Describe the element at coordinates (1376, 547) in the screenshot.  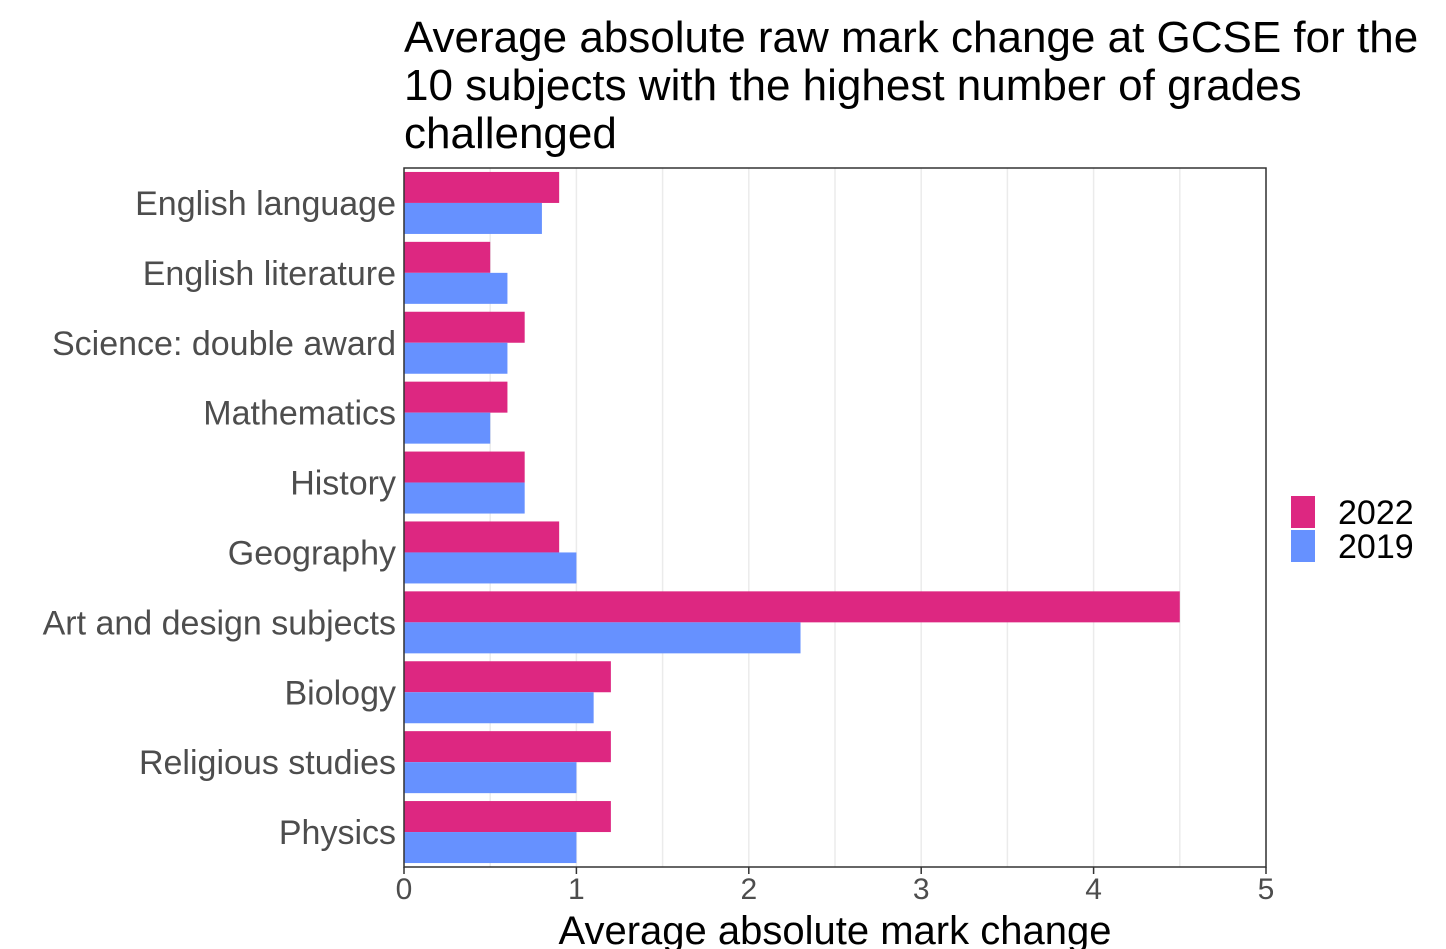
I see `legend-label-2019: 2019` at that location.